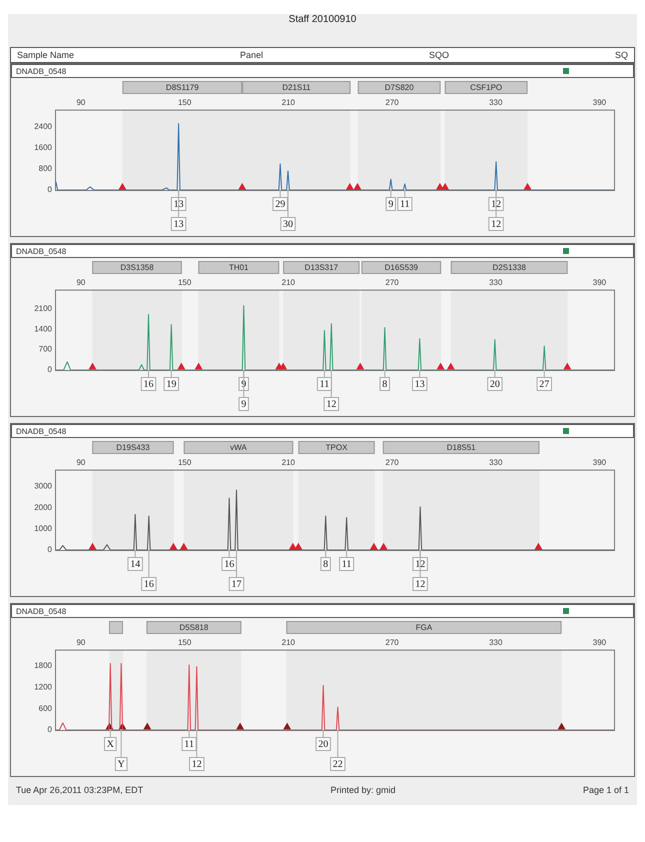 The height and width of the screenshot is (842, 645). Describe the element at coordinates (135, 564) in the screenshot. I see `annotation: 14` at that location.